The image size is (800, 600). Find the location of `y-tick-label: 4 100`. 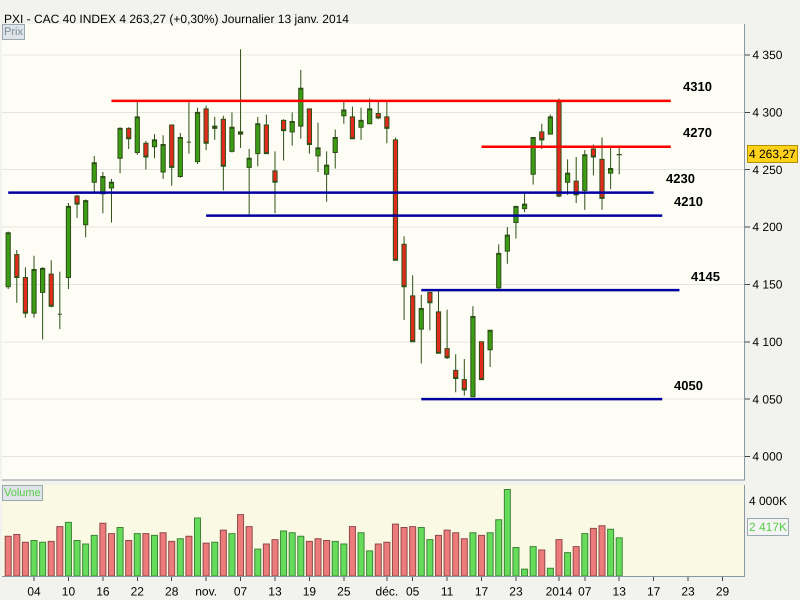

y-tick-label: 4 100 is located at coordinates (767, 341).